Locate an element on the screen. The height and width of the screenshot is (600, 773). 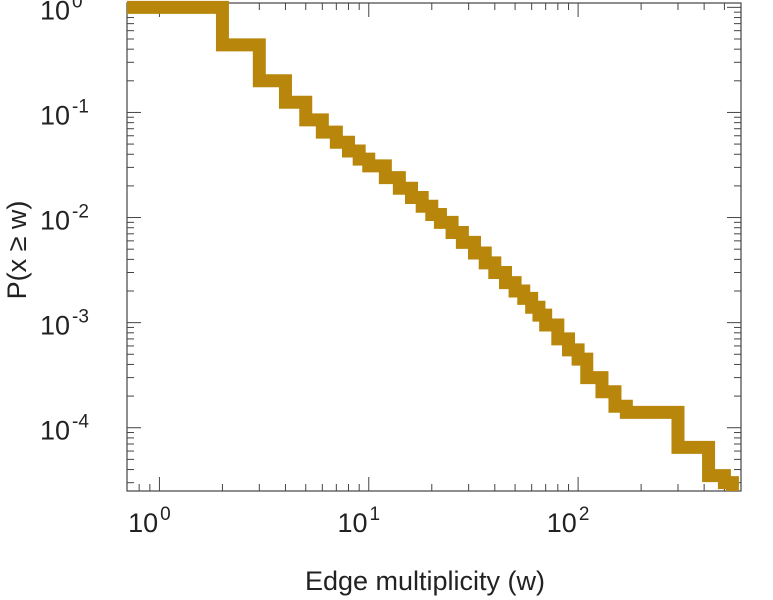
x-axis-label: Edge multiplicity (w) is located at coordinates (425, 581).